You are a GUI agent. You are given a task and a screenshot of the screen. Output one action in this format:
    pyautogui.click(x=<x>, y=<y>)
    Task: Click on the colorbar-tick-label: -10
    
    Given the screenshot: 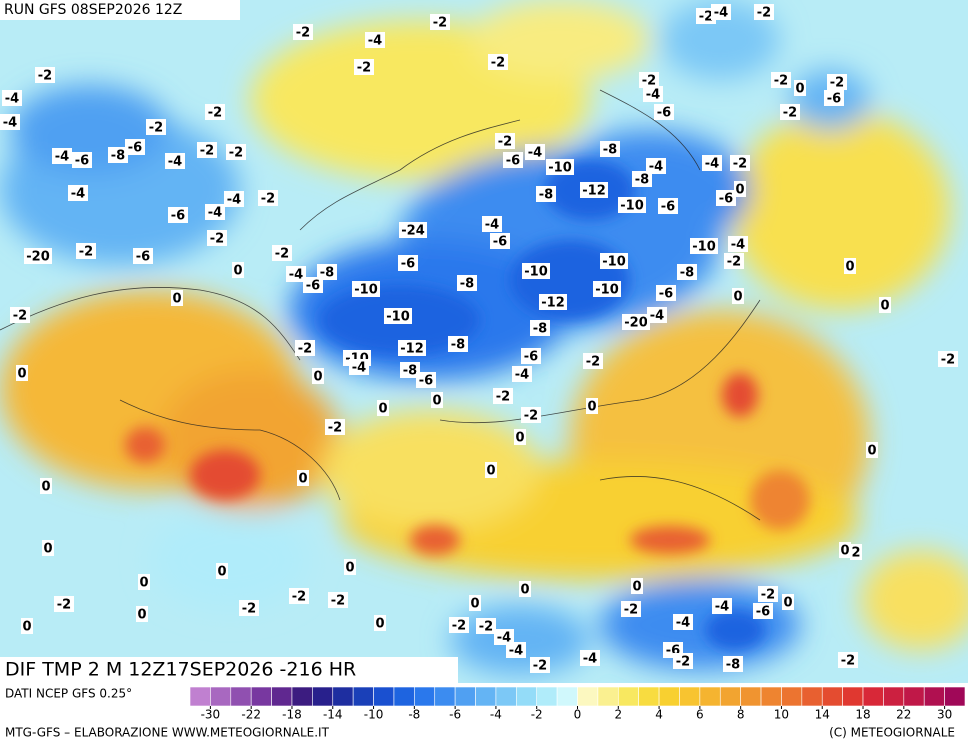 What is the action you would take?
    pyautogui.click(x=374, y=715)
    